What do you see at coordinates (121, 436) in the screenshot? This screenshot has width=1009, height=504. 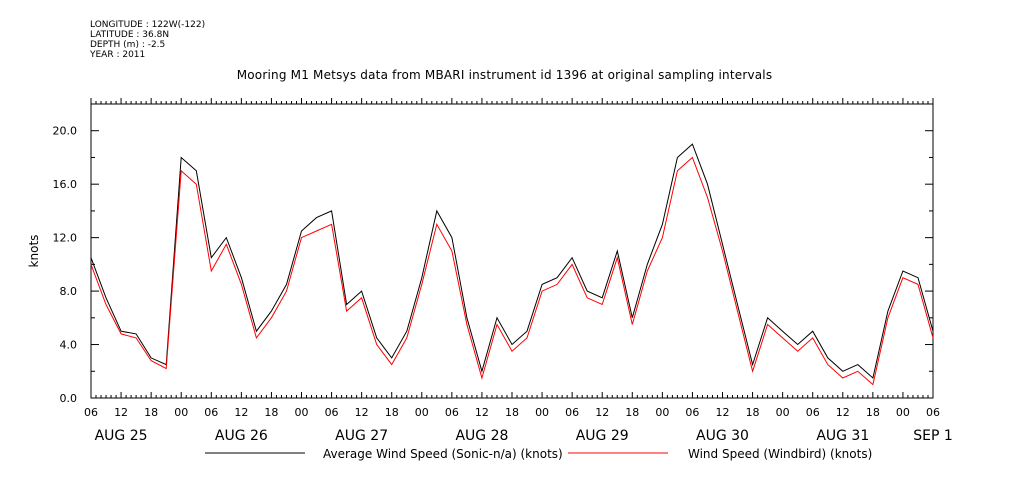 I see `x-day-label: AUG 25` at bounding box center [121, 436].